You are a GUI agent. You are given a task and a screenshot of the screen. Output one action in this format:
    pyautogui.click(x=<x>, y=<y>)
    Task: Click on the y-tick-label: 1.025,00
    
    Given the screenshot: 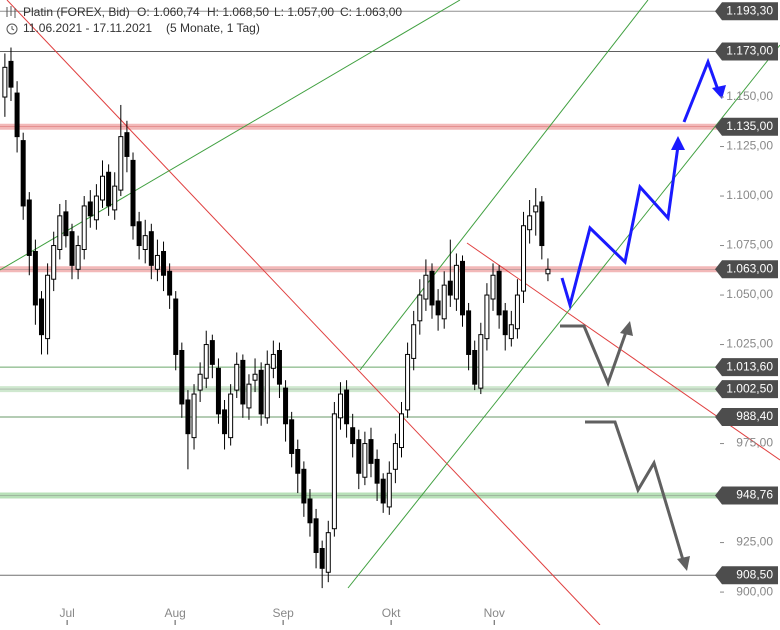 What is the action you would take?
    pyautogui.click(x=749, y=344)
    